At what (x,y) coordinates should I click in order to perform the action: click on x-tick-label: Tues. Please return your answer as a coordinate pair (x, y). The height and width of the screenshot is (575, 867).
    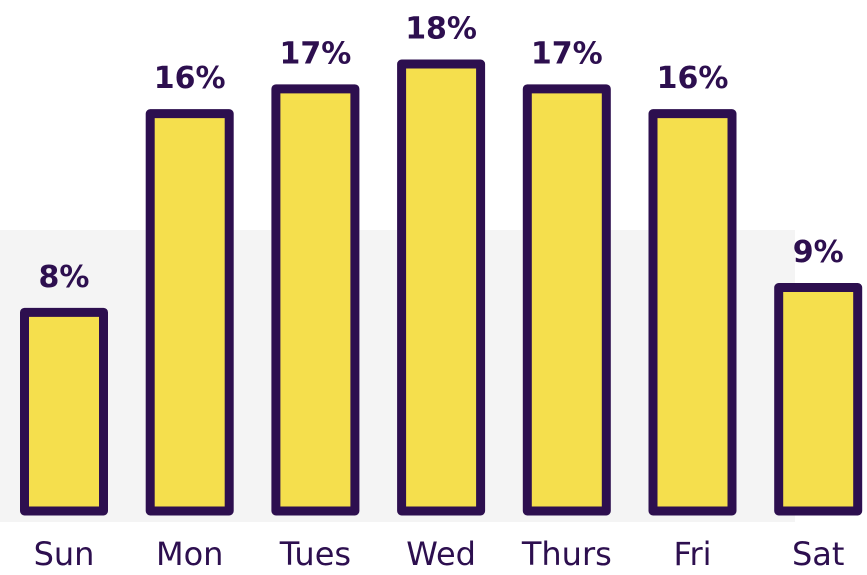
    Looking at the image, I should click on (315, 554).